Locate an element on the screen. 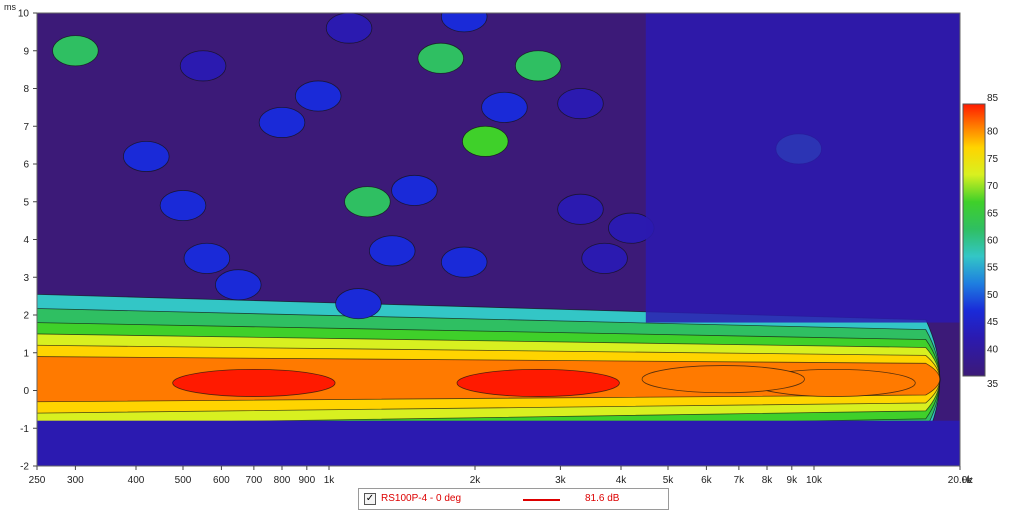  y-tick-label: 2 is located at coordinates (26, 316).